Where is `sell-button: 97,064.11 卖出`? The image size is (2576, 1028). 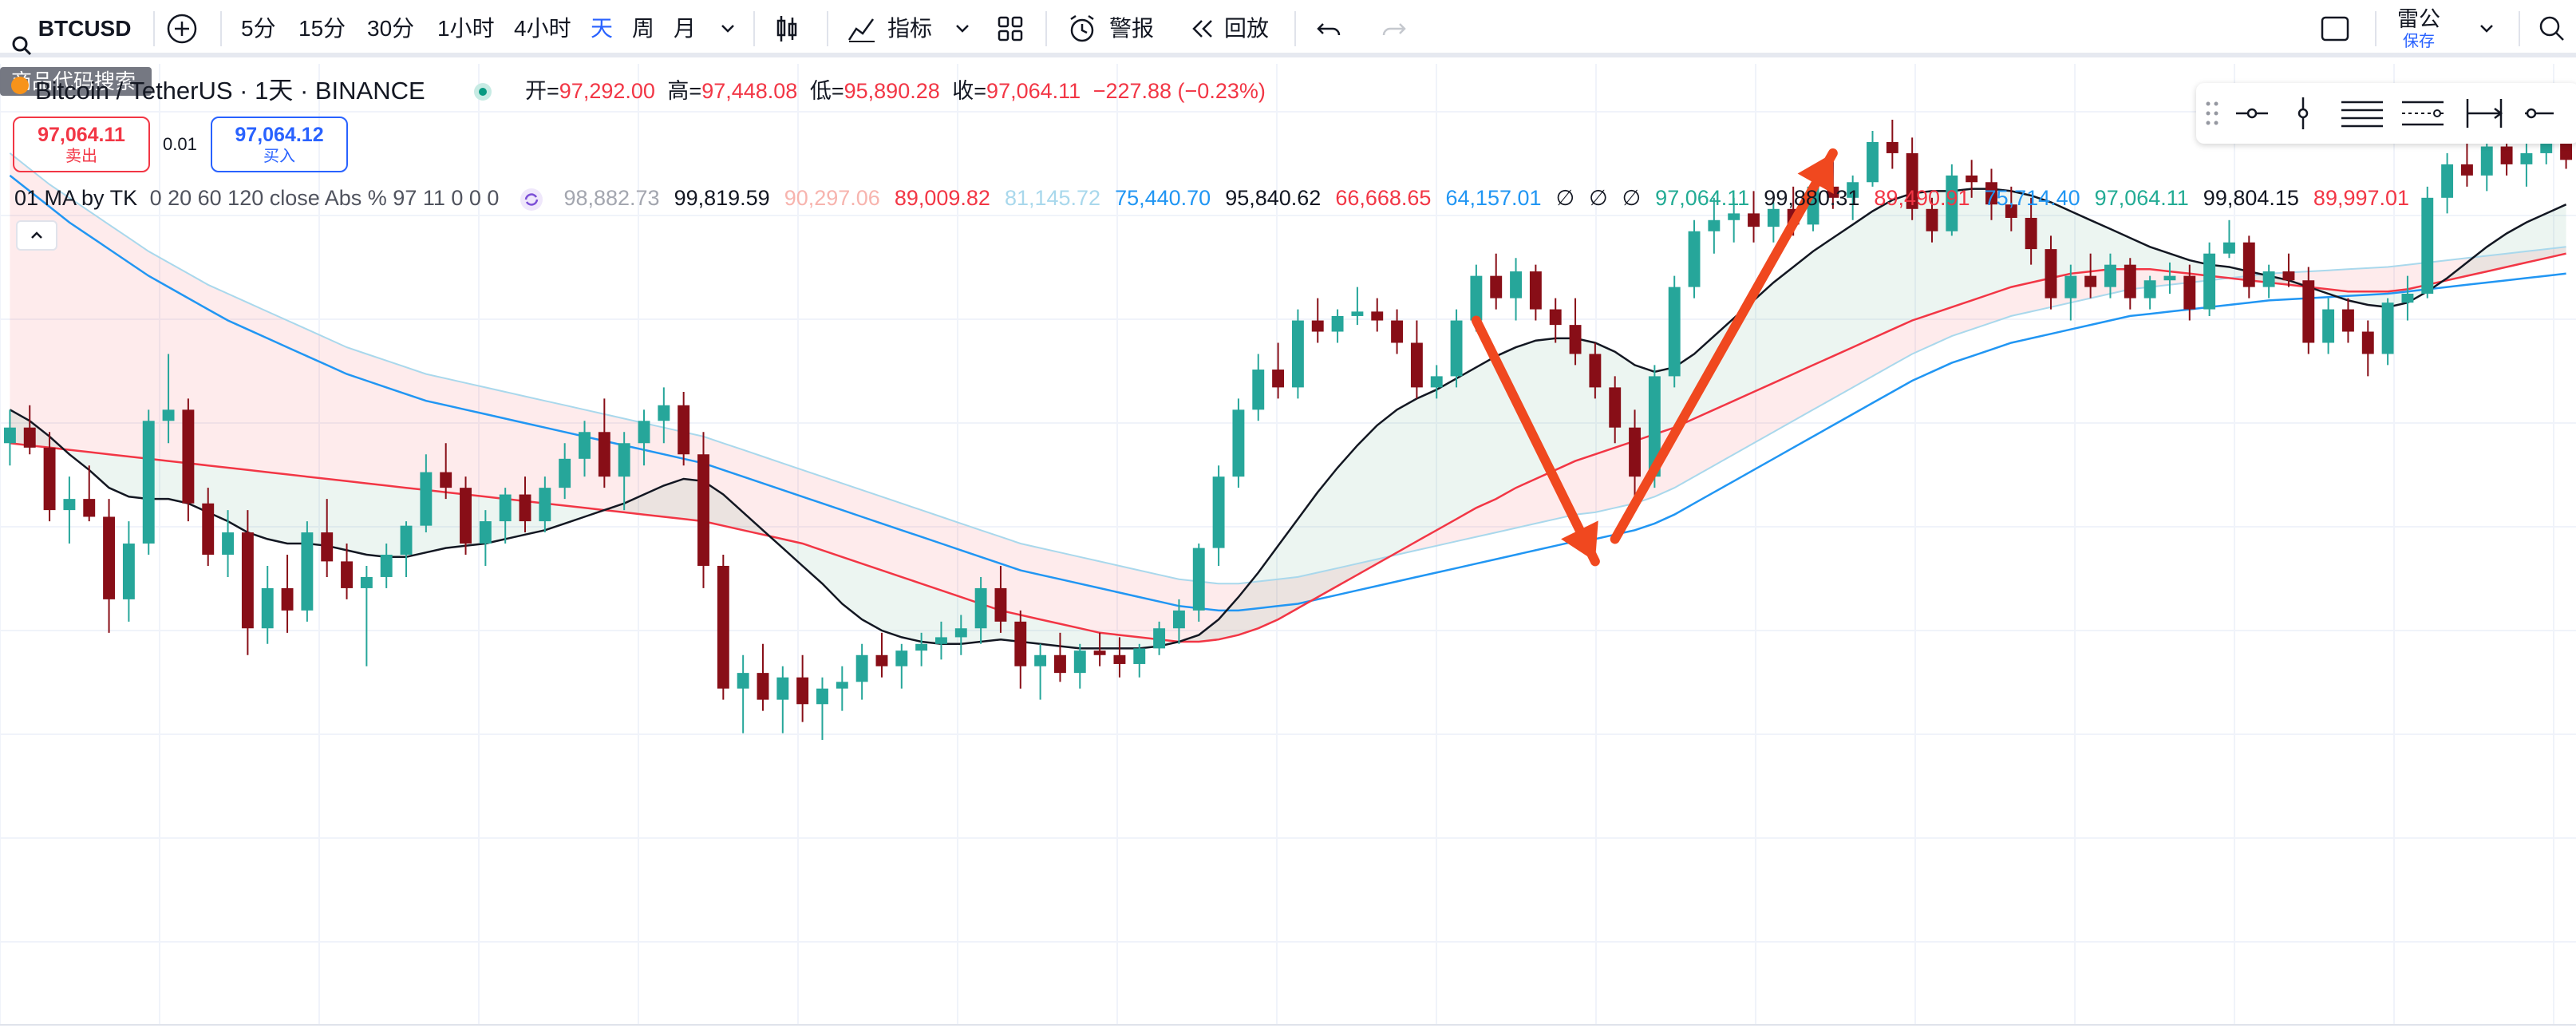 sell-button: 97,064.11 卖出 is located at coordinates (81, 144).